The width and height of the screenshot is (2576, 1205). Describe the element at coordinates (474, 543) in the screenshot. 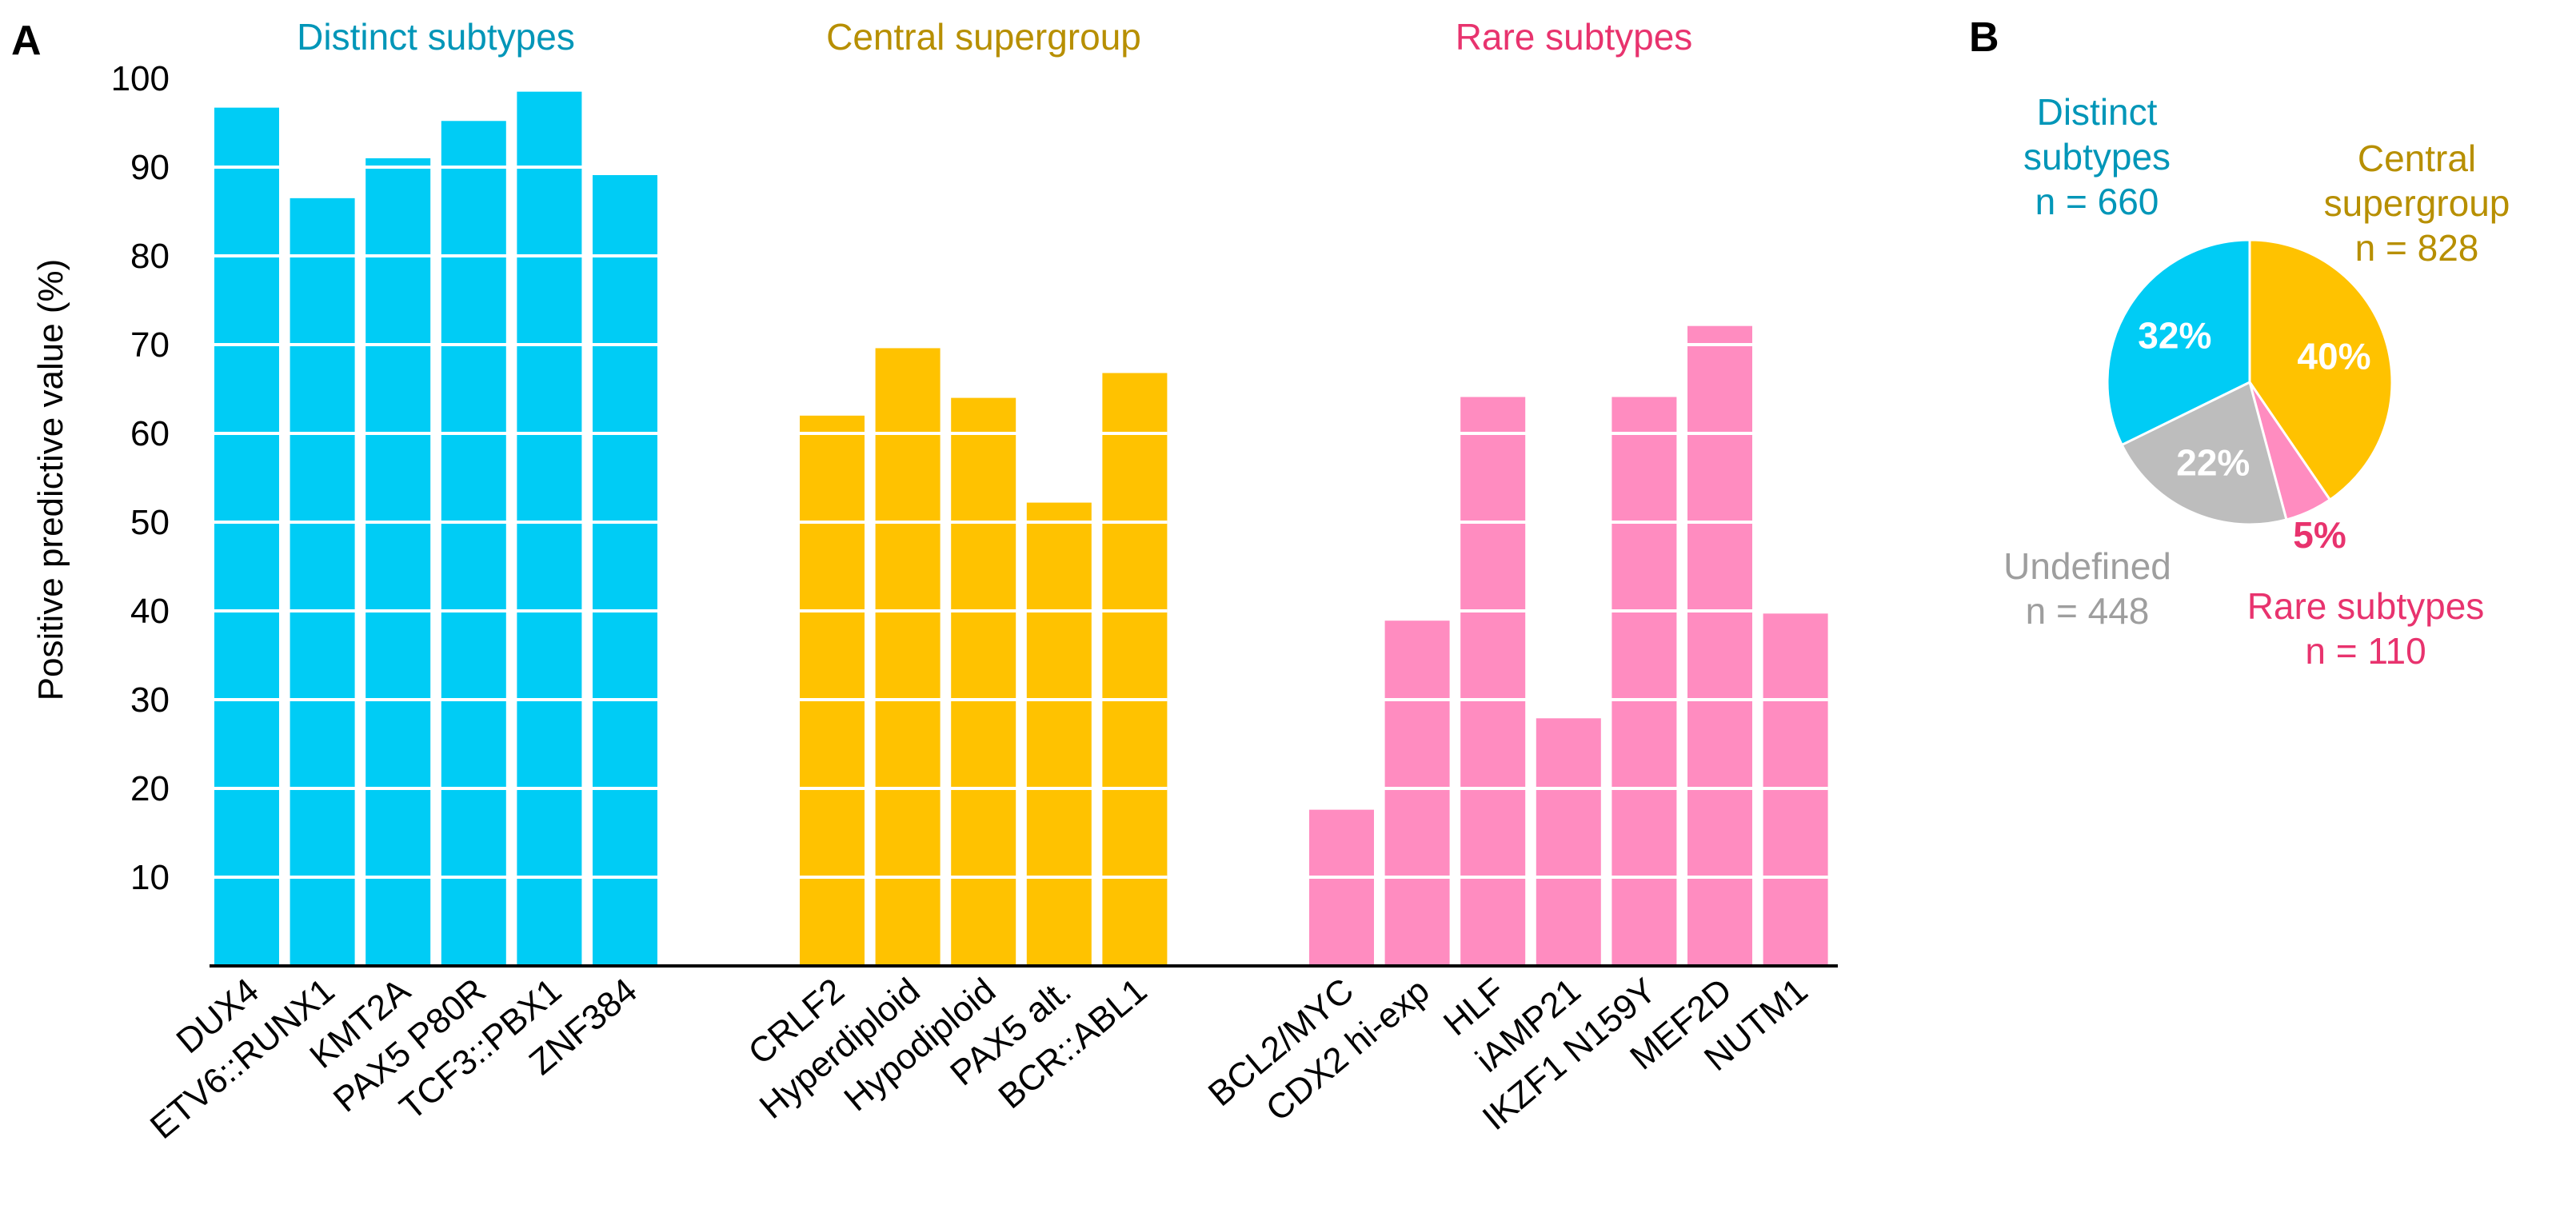

I see `bar-pax5-p80r` at that location.